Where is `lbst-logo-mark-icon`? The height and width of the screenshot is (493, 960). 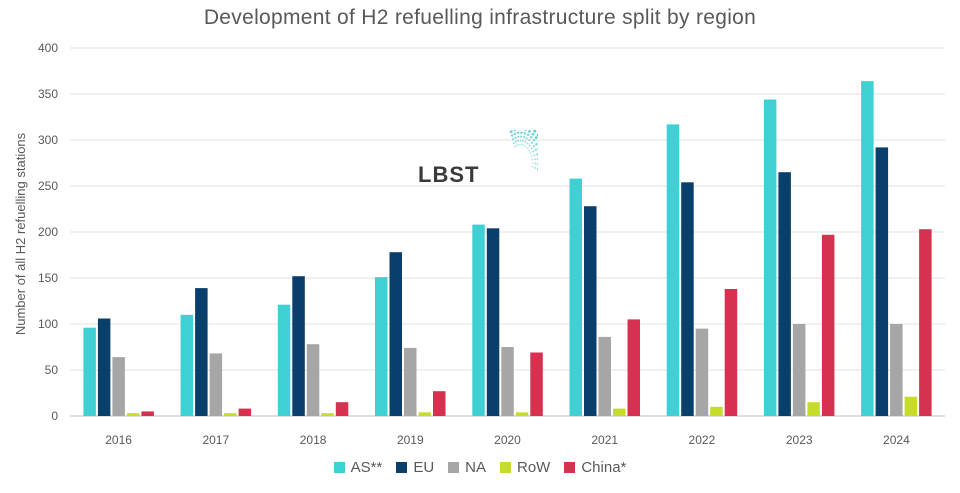 lbst-logo-mark-icon is located at coordinates (523, 150).